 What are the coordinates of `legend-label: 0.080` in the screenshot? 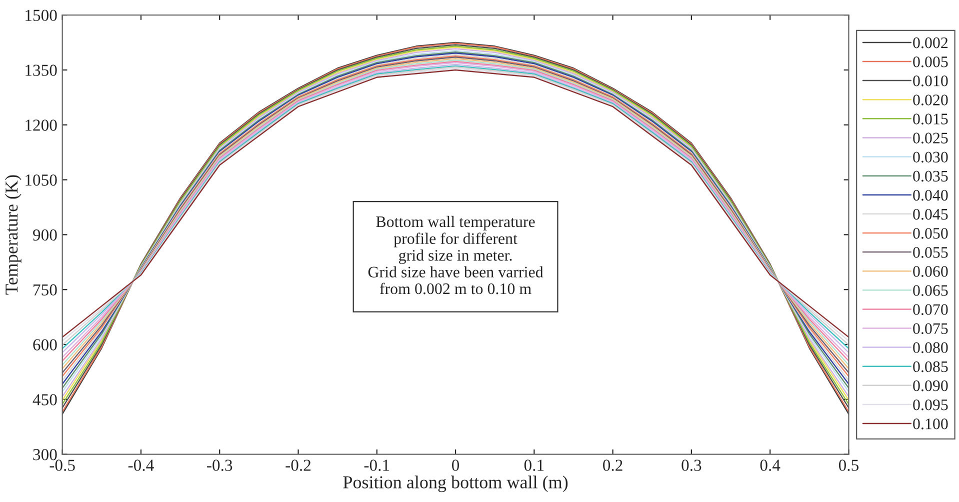 It's located at (930, 348).